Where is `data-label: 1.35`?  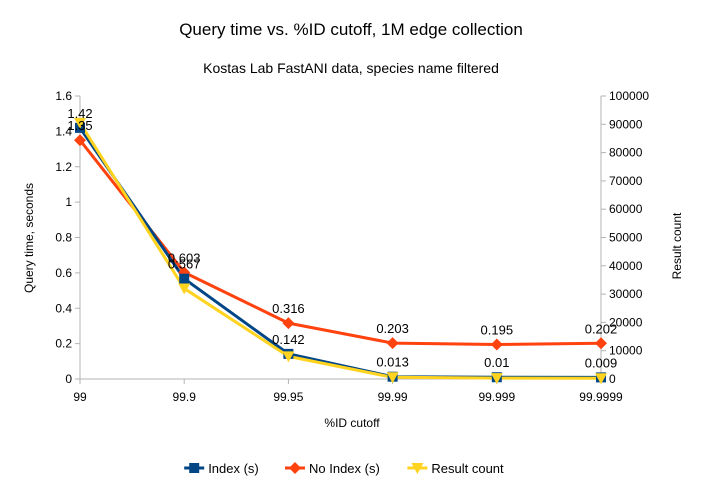 data-label: 1.35 is located at coordinates (79, 125).